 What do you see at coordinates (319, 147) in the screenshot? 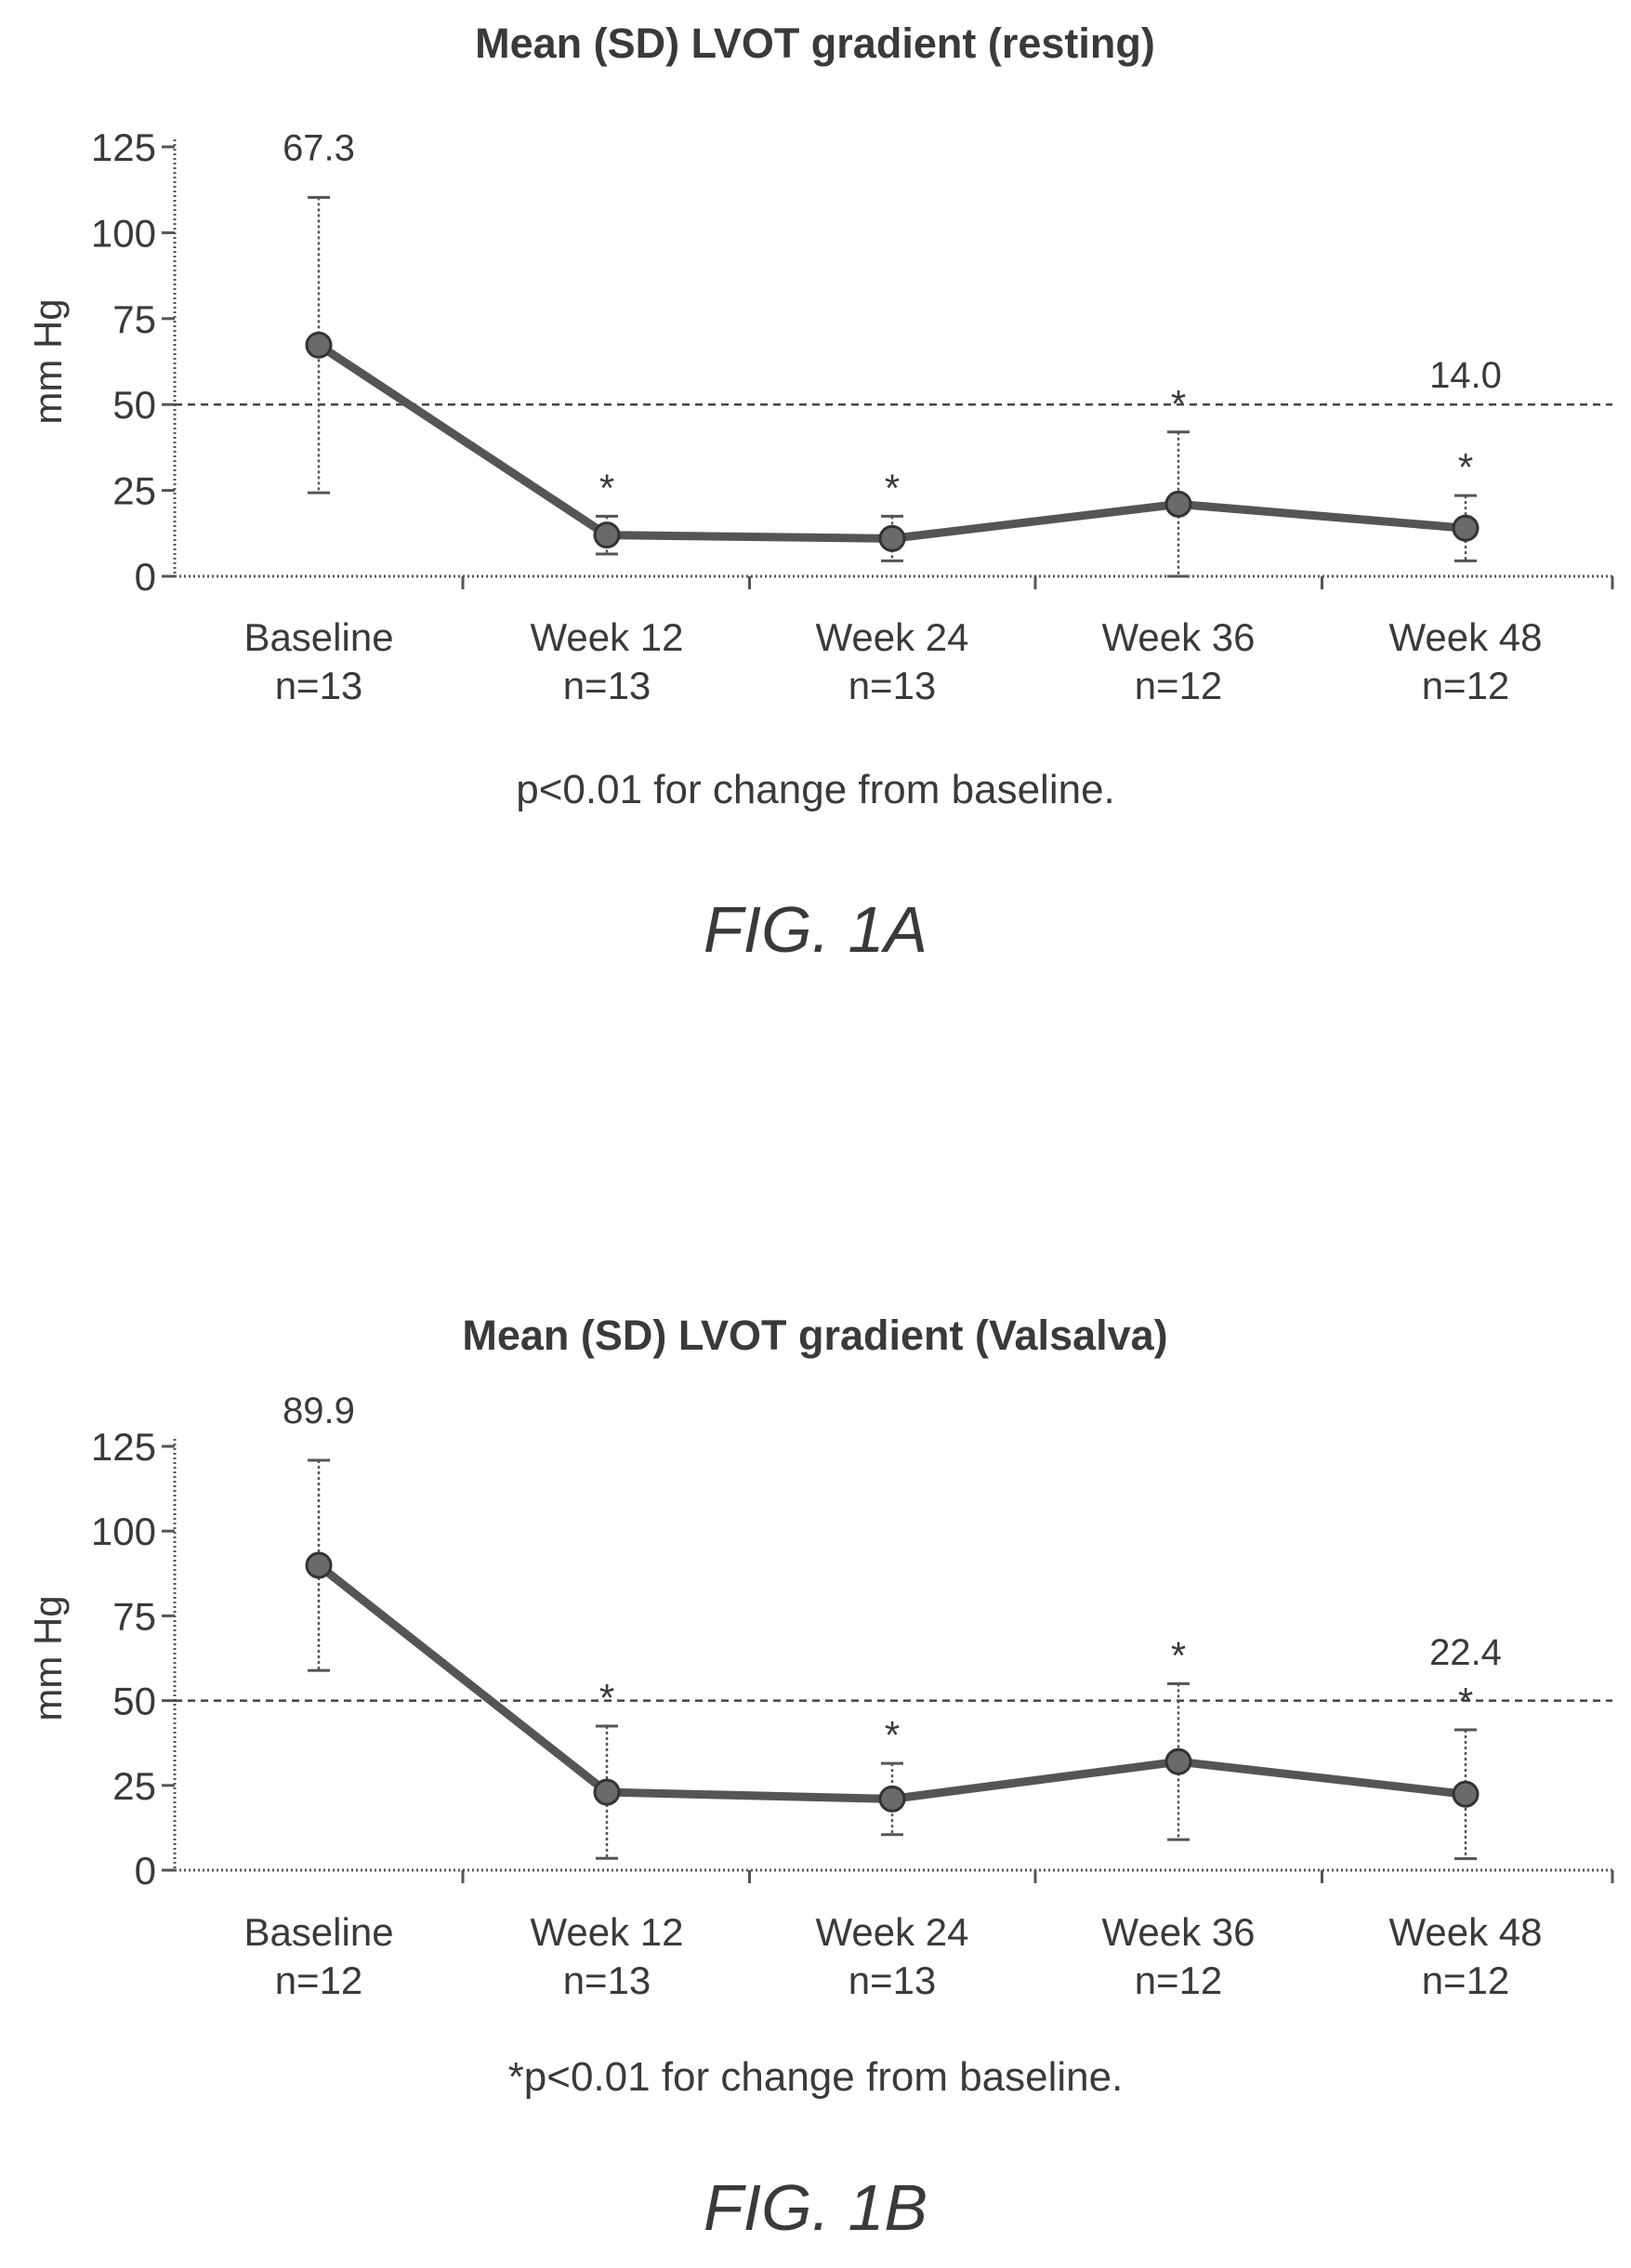
I see `data-label: 67.3` at bounding box center [319, 147].